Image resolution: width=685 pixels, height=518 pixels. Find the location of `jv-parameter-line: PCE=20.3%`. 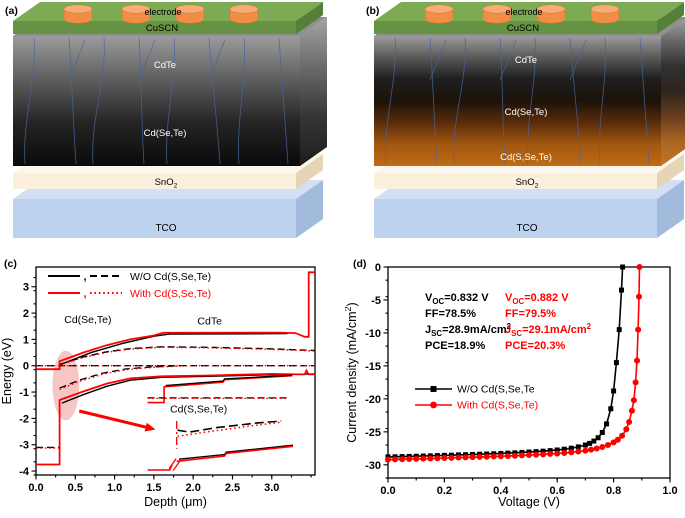

jv-parameter-line: PCE=20.3% is located at coordinates (535, 346).